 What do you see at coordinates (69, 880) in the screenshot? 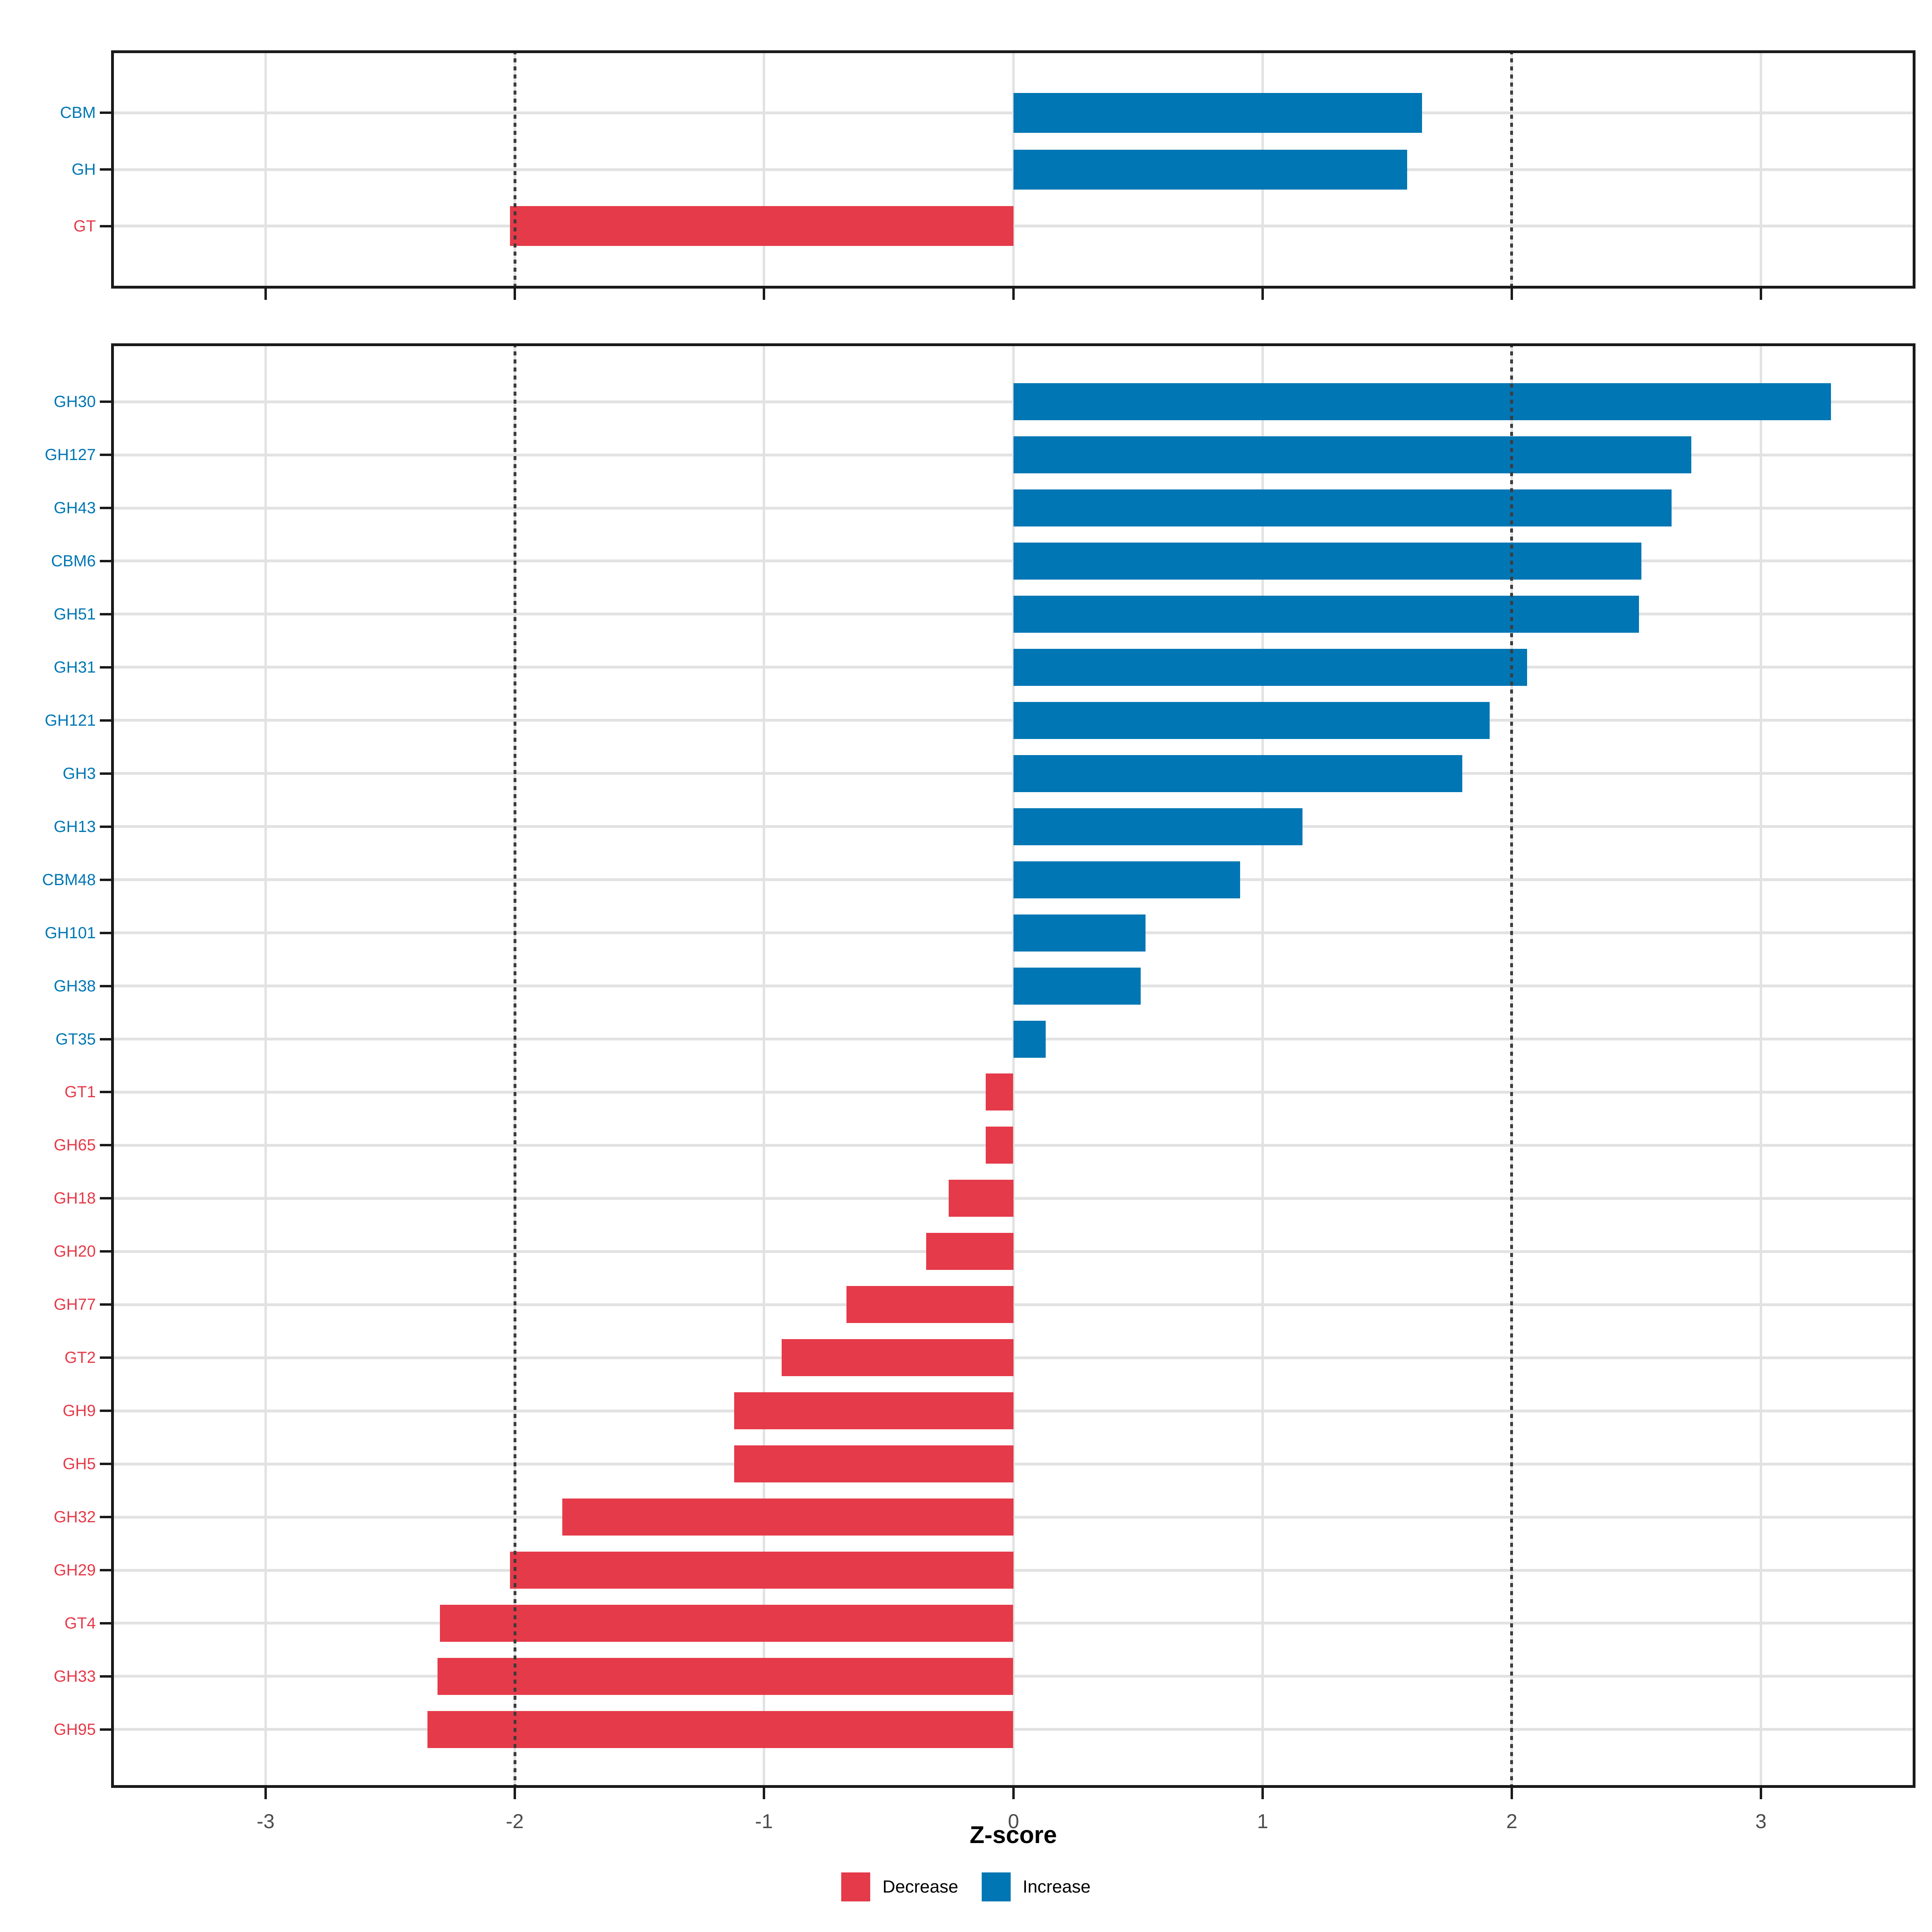
I see `category-label-cbm48: CBM48` at bounding box center [69, 880].